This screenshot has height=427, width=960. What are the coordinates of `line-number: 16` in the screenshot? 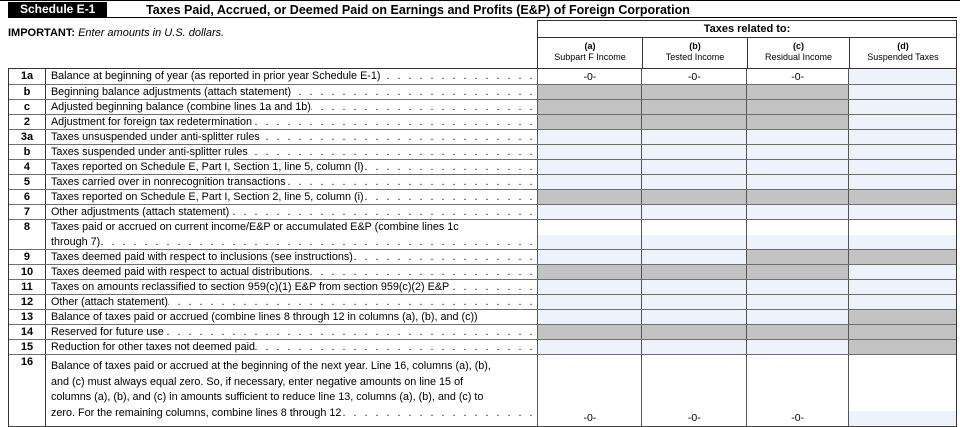 It's located at (27, 390).